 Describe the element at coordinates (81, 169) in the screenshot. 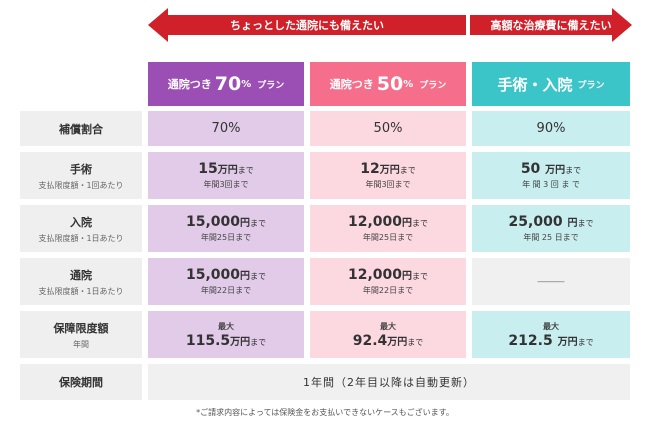

I see `row-label-surgery-text: 手術` at that location.